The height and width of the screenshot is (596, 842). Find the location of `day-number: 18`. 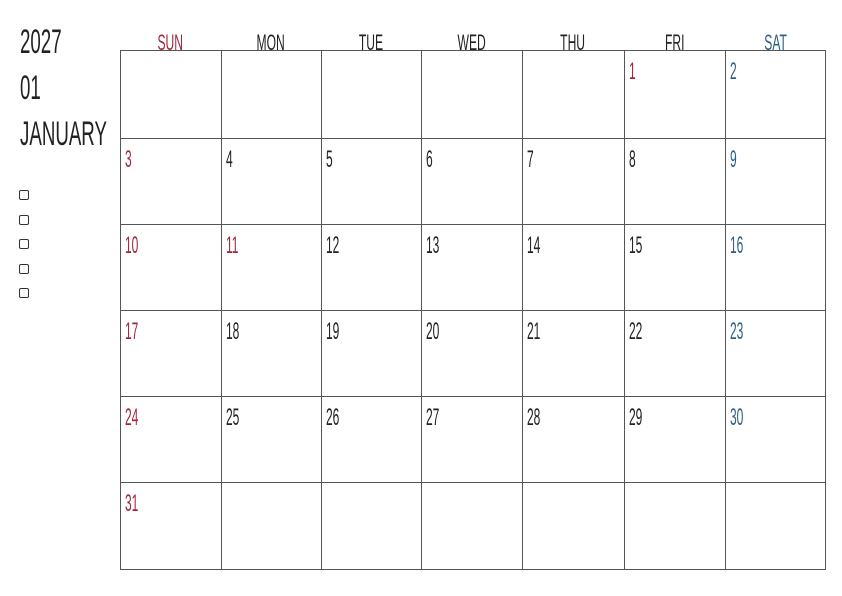

day-number: 18 is located at coordinates (233, 331).